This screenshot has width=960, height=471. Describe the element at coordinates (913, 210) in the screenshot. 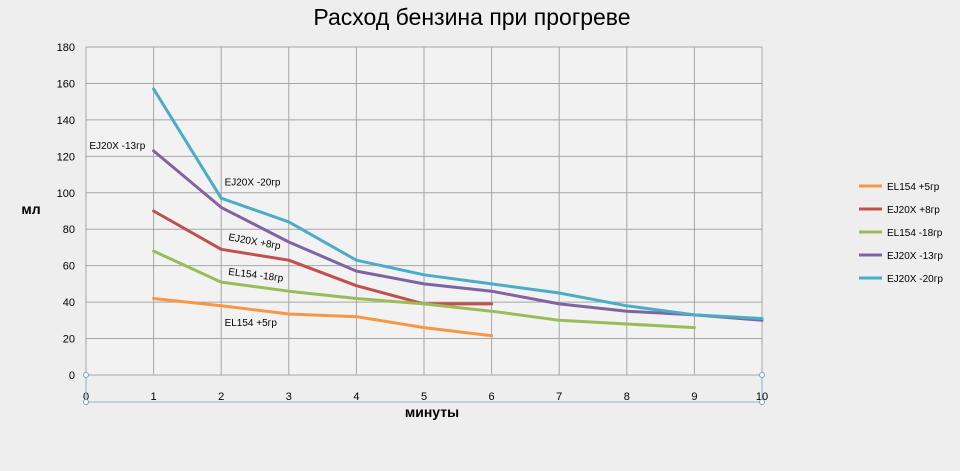

I see `legend-label: EJ20X +8гр` at that location.